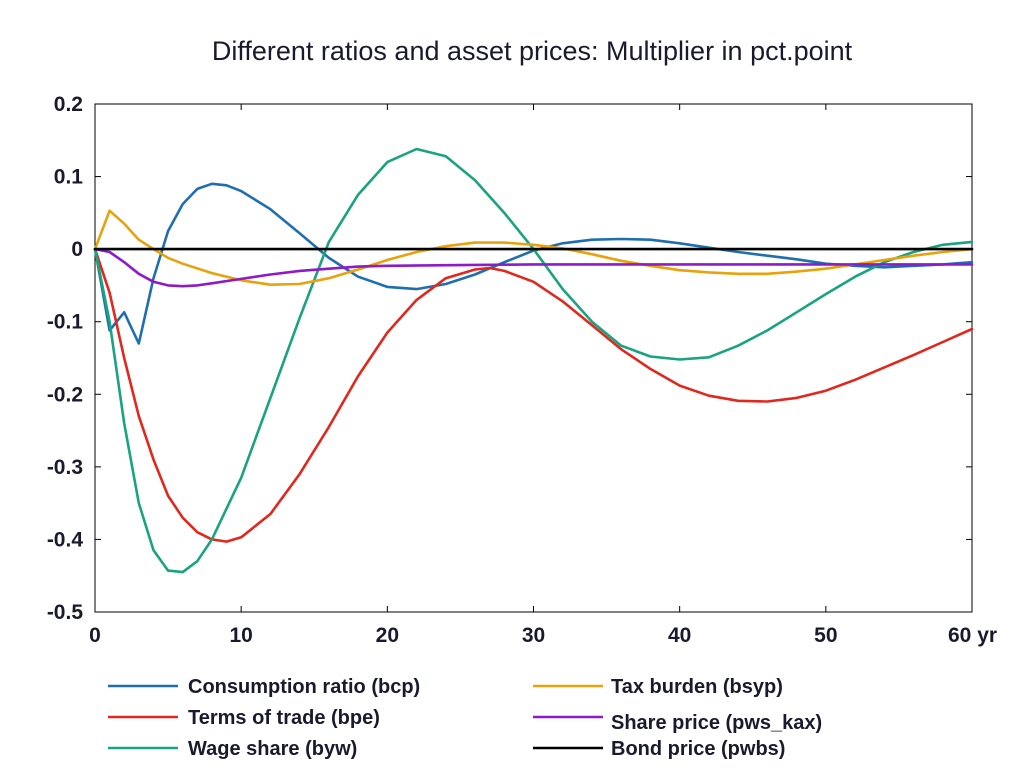  What do you see at coordinates (679, 635) in the screenshot?
I see `x-tick-label: 40` at bounding box center [679, 635].